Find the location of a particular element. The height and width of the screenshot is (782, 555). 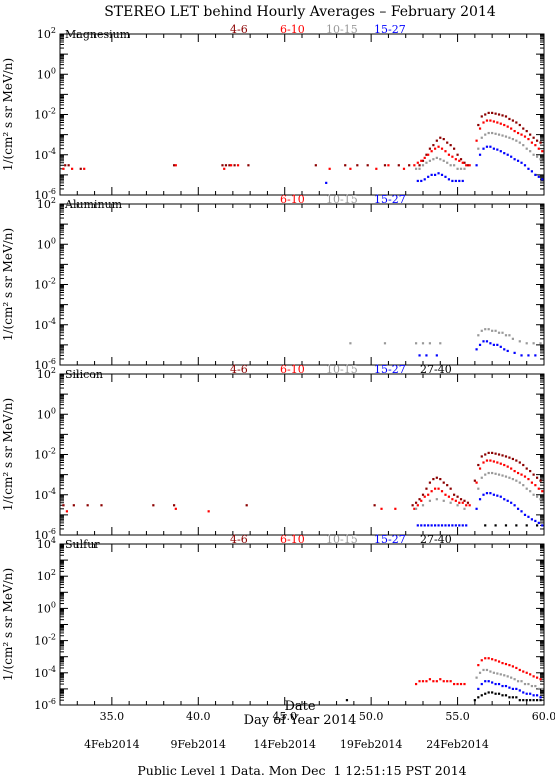

legend-entry: 4-6 is located at coordinates (239, 369).